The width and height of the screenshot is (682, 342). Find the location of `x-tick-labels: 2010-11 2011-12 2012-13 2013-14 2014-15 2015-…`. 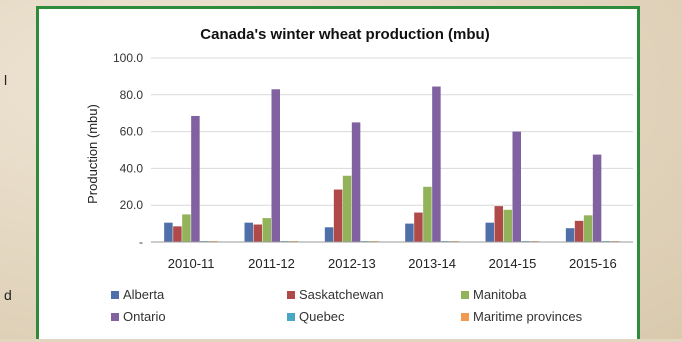

x-tick-labels: 2010-11 2011-12 2012-13 2013-14 2014-15 2015-… is located at coordinates (392, 263).